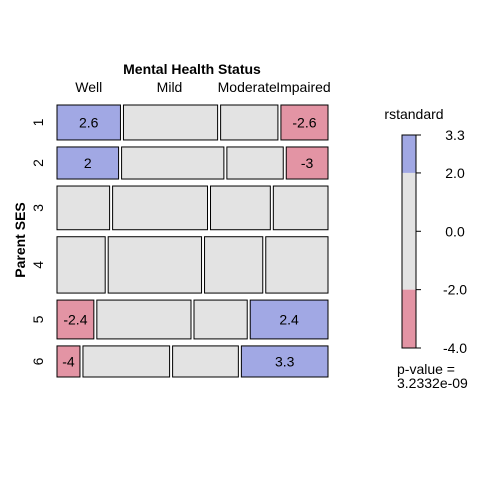 The height and width of the screenshot is (480, 480). Describe the element at coordinates (303, 87) in the screenshot. I see `column-label: Impaired` at that location.